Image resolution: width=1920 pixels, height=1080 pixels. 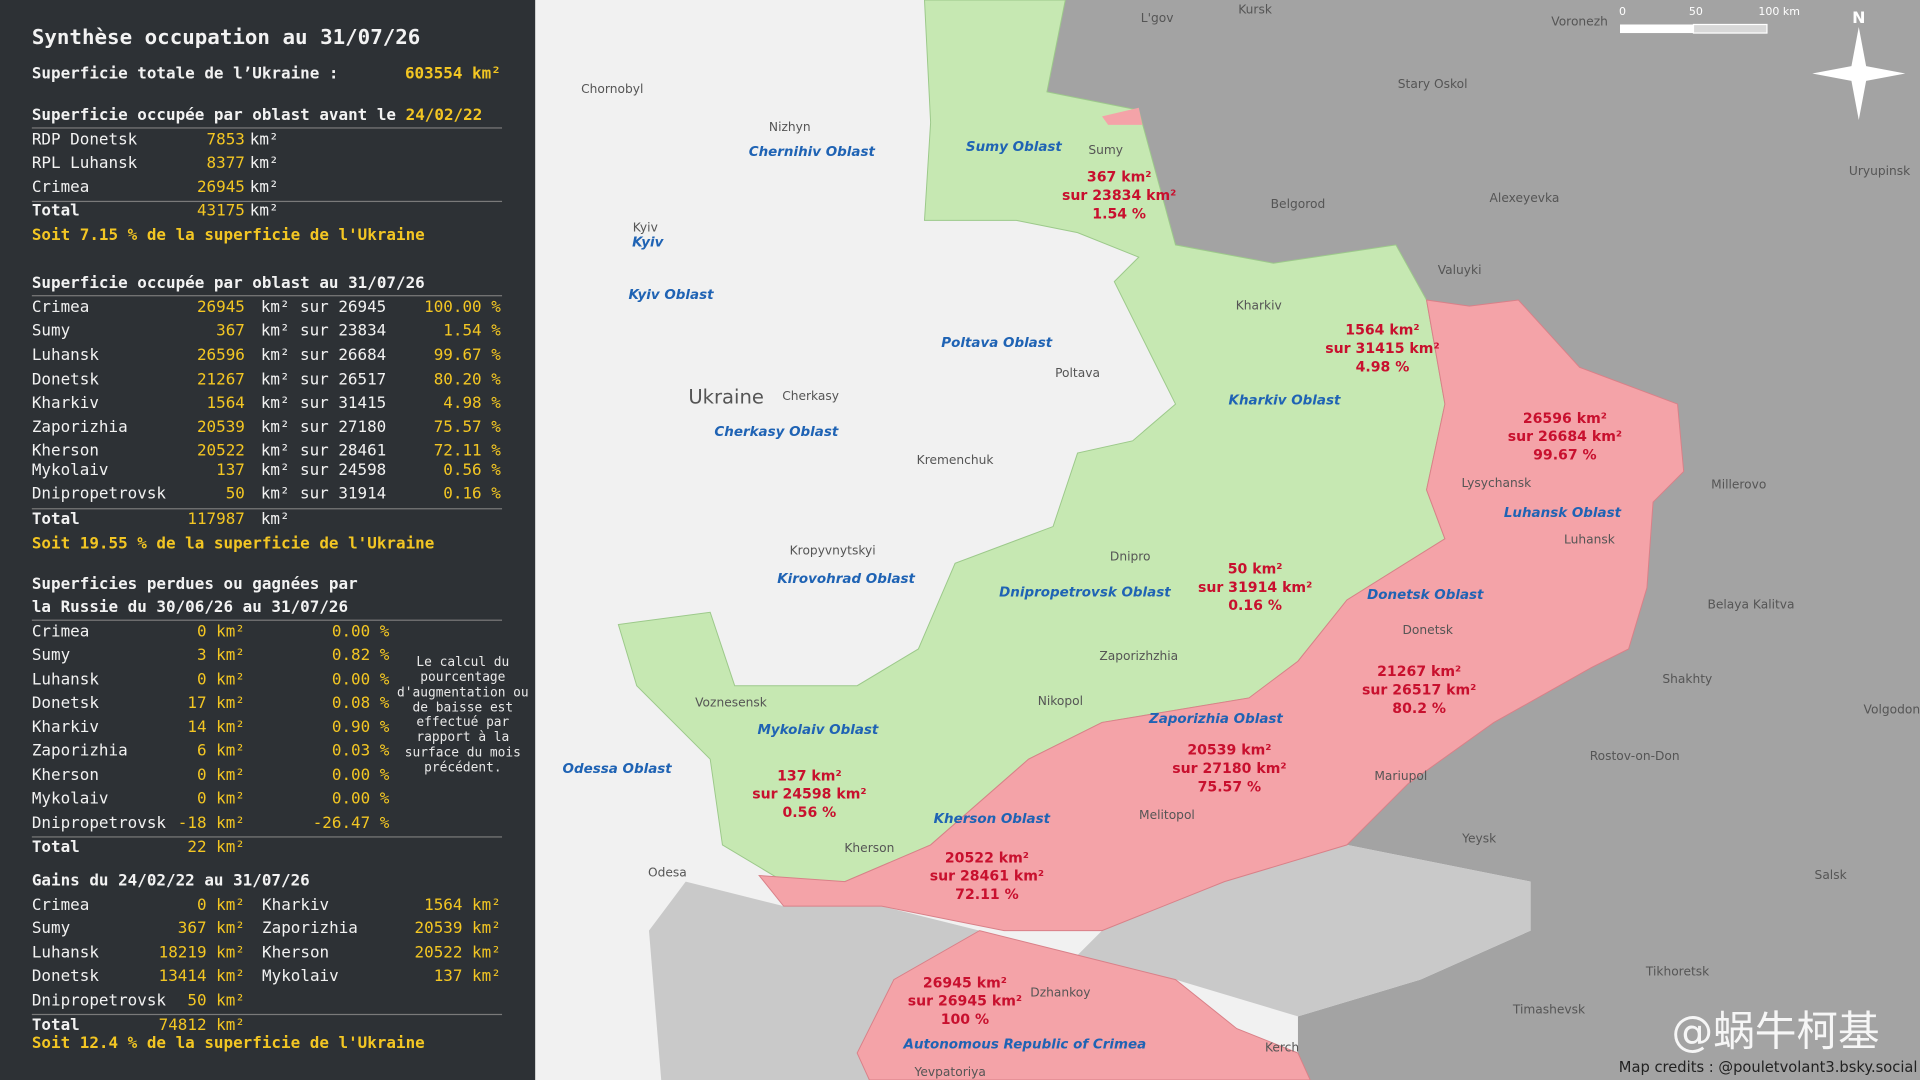 I want to click on occupation-label: sur 31415 km², so click(x=1382, y=349).